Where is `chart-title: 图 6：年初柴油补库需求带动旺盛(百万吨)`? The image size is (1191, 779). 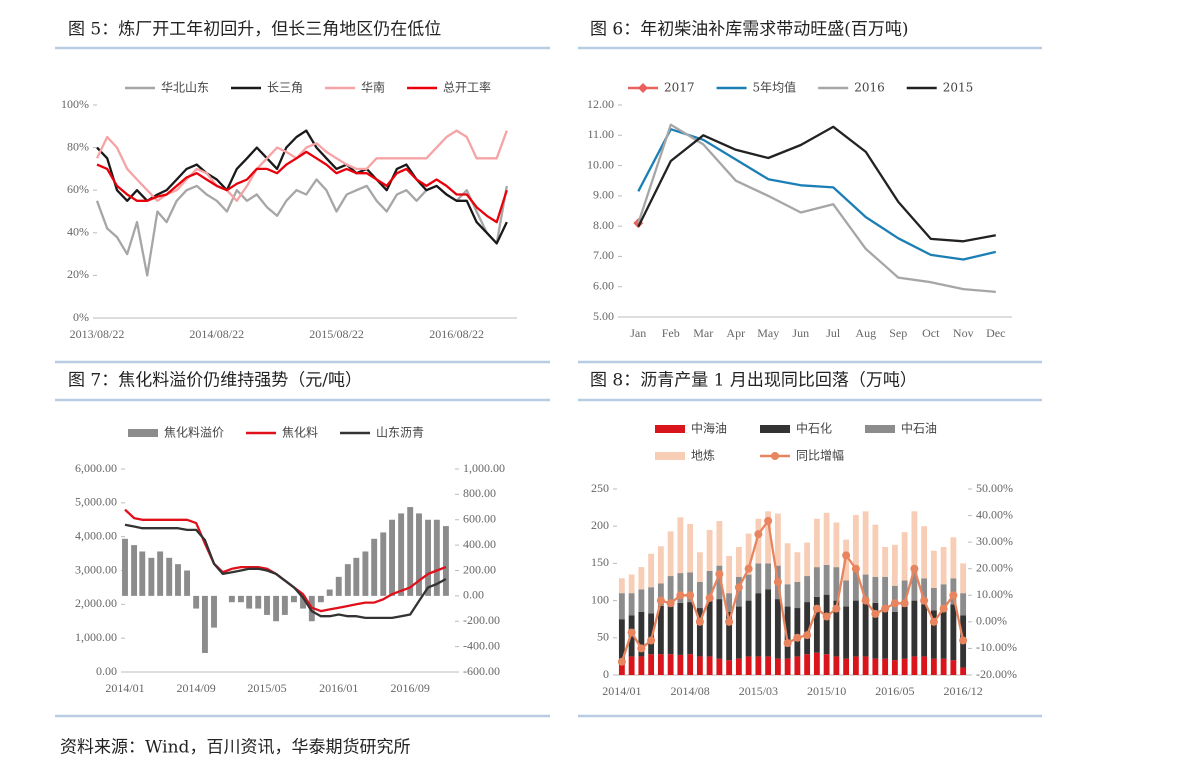
chart-title: 图 6：年初柴油补库需求带动旺盛(百万吨) is located at coordinates (749, 30).